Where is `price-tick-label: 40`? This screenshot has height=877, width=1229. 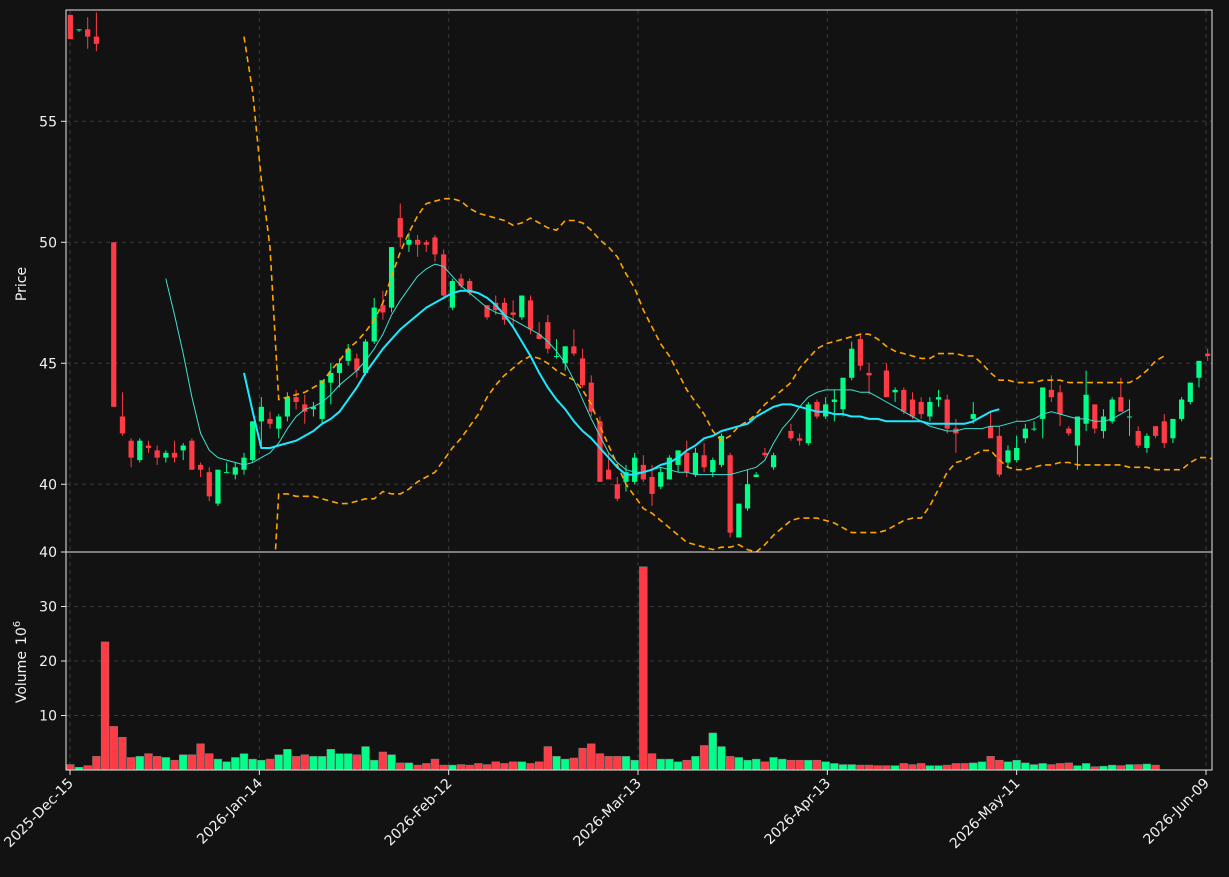
price-tick-label: 40 is located at coordinates (48, 485).